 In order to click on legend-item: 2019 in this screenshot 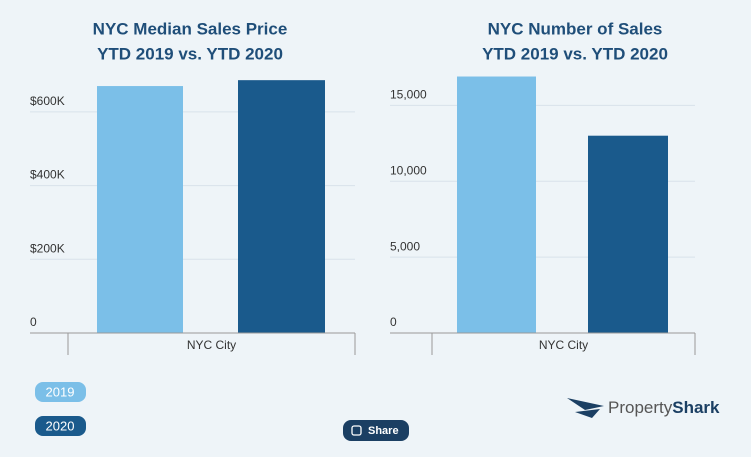, I will do `click(60, 392)`.